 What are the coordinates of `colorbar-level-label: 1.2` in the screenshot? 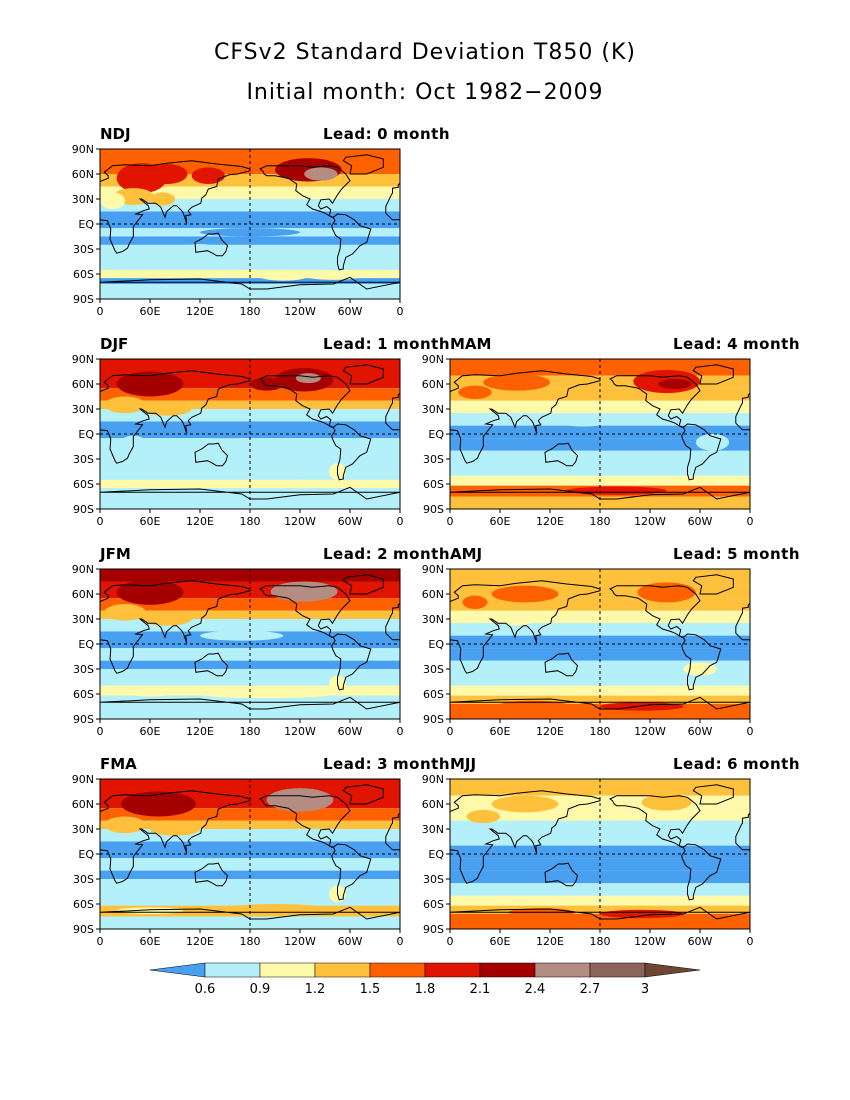 It's located at (315, 989).